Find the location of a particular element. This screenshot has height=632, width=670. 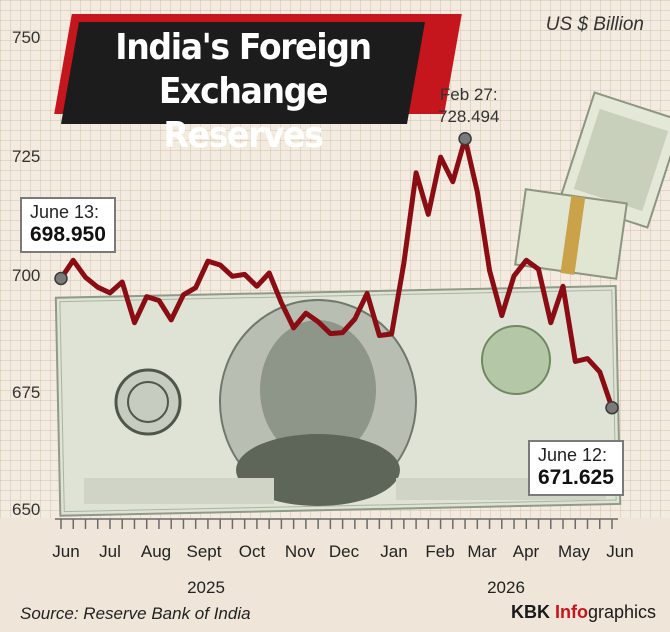

x-month-label: Jul is located at coordinates (110, 551).